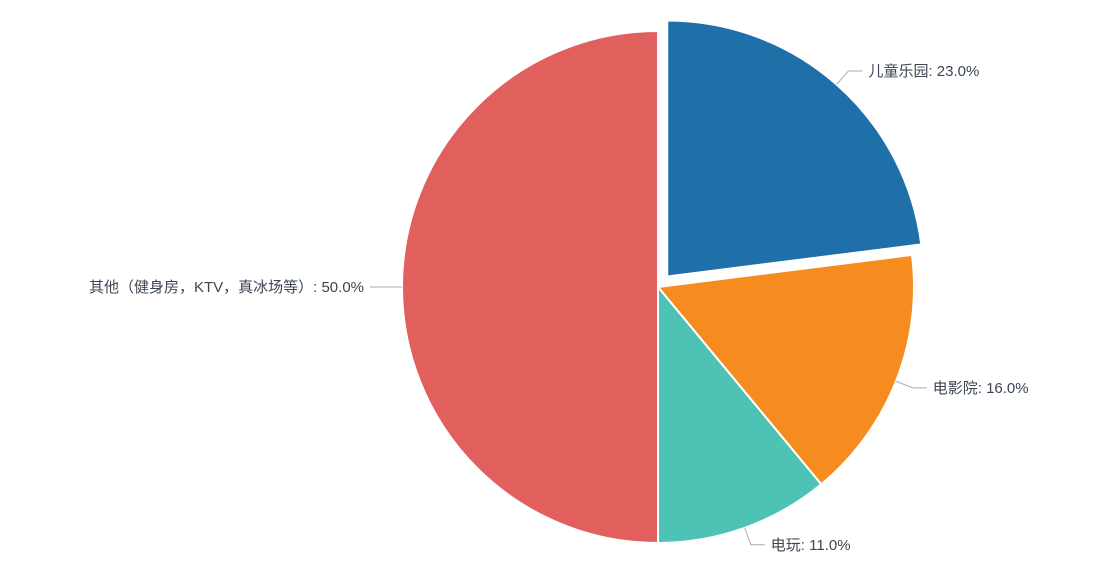 This screenshot has width=1099, height=584. What do you see at coordinates (226, 287) in the screenshot?
I see `pie-label-3: 其他（健身房，KTV，真冰场等）: 50.0%` at bounding box center [226, 287].